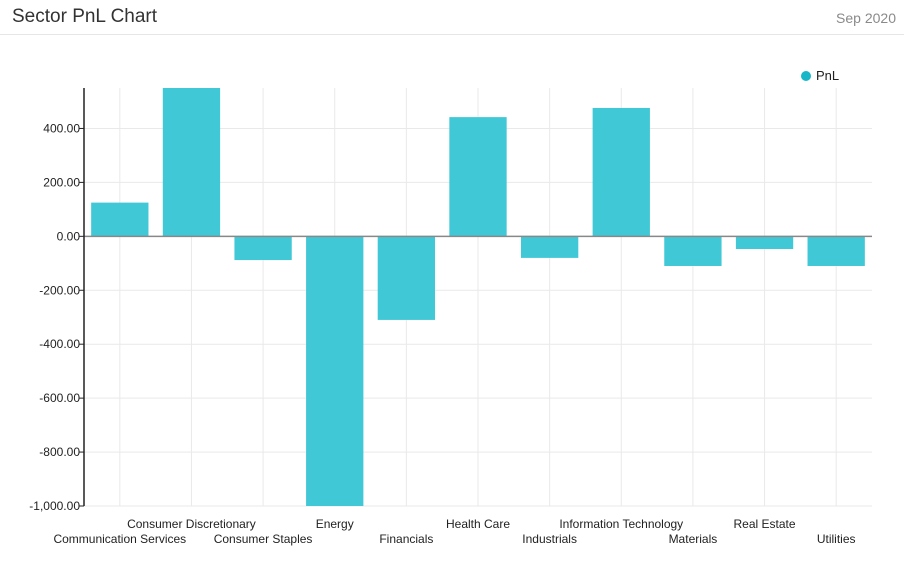 The height and width of the screenshot is (565, 904). Describe the element at coordinates (693, 539) in the screenshot. I see `x-category-label: Materials` at that location.